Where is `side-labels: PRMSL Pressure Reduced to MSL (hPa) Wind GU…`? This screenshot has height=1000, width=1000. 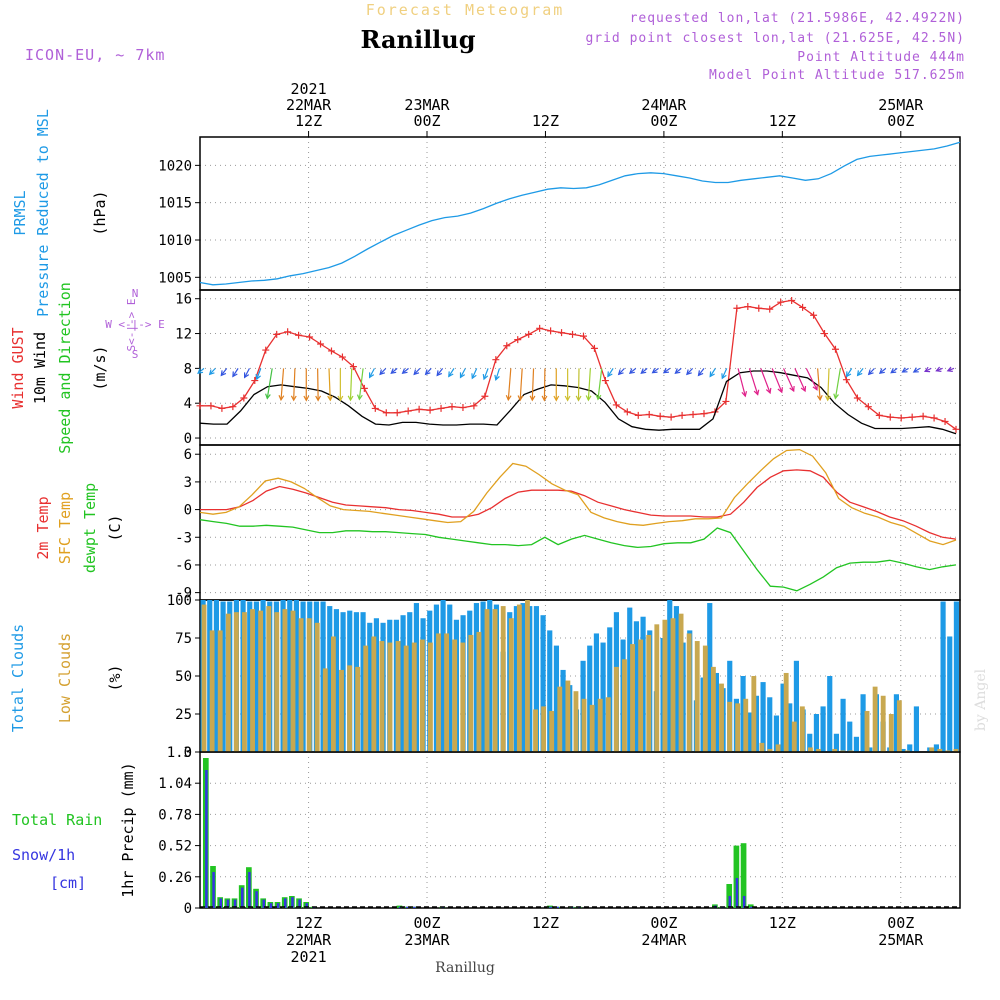 side-labels: PRMSL Pressure Reduced to MSL (hPa) Wind GU… is located at coordinates (87, 503).